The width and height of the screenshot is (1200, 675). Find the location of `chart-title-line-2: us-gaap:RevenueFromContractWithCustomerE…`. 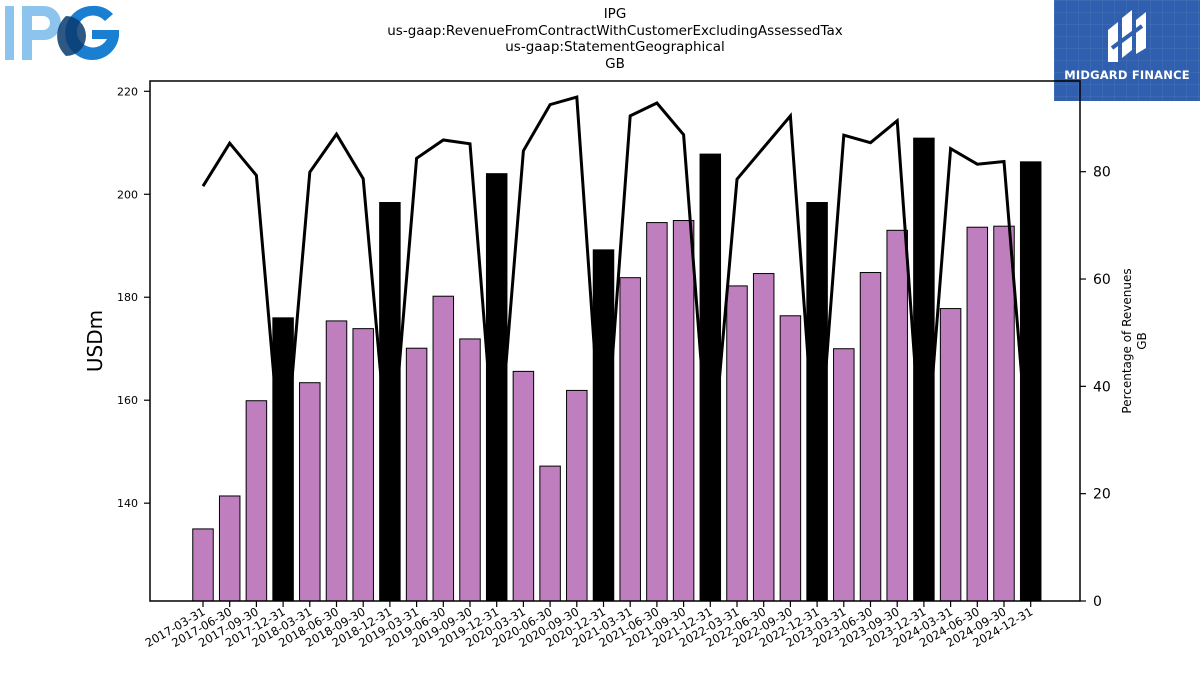

chart-title-line-2: us-gaap:RevenueFromContractWithCustomerE… is located at coordinates (615, 30).